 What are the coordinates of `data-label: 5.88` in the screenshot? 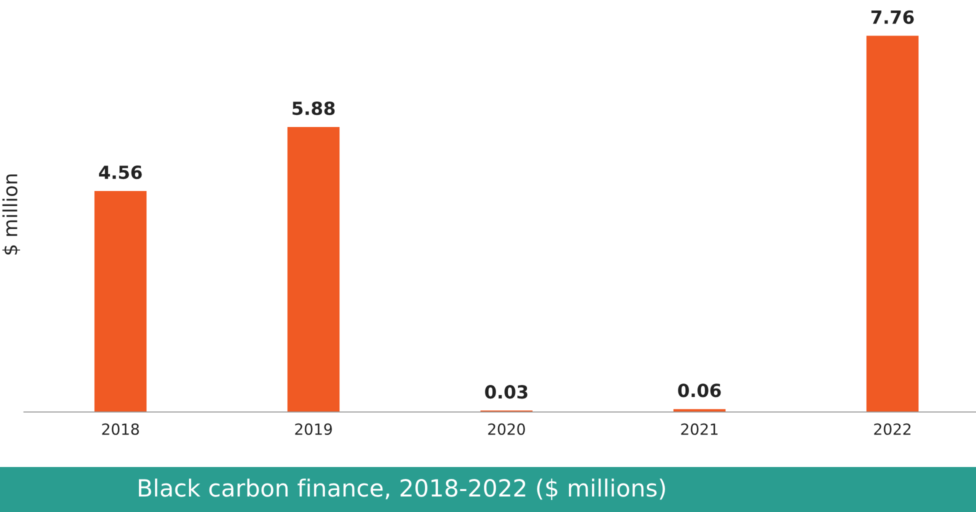 It's located at (313, 108).